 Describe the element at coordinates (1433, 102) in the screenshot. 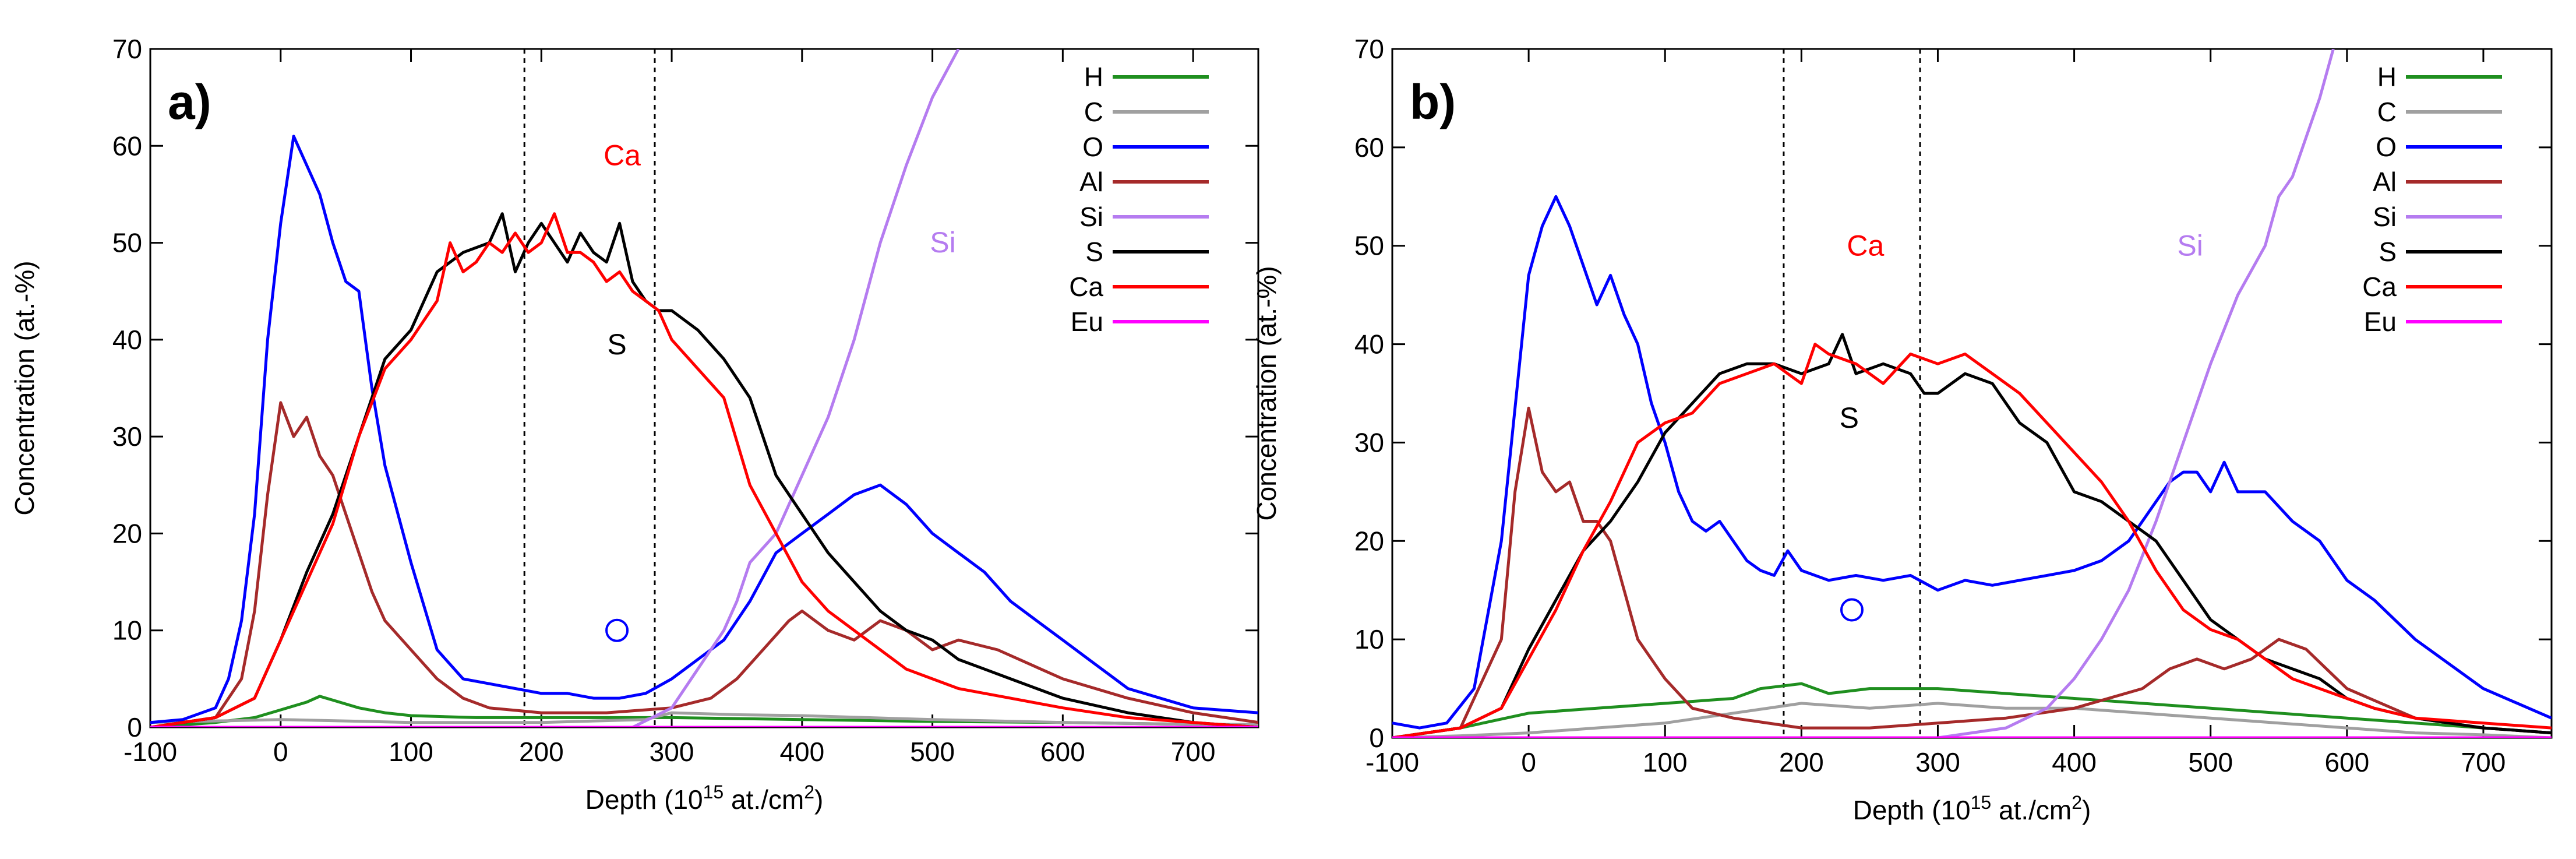

I see `panel-label: b)` at that location.